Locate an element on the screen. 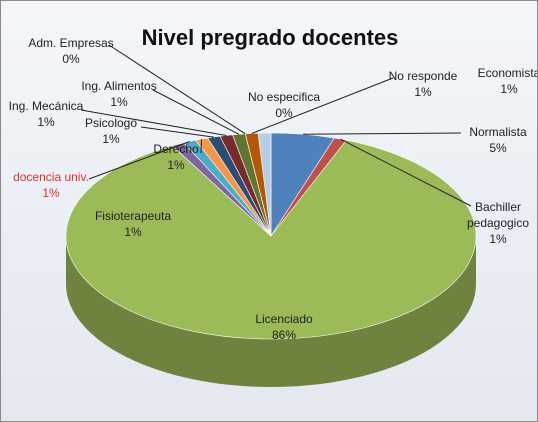 The width and height of the screenshot is (538, 422). slice-label: Fisioterapeuta is located at coordinates (133, 216).